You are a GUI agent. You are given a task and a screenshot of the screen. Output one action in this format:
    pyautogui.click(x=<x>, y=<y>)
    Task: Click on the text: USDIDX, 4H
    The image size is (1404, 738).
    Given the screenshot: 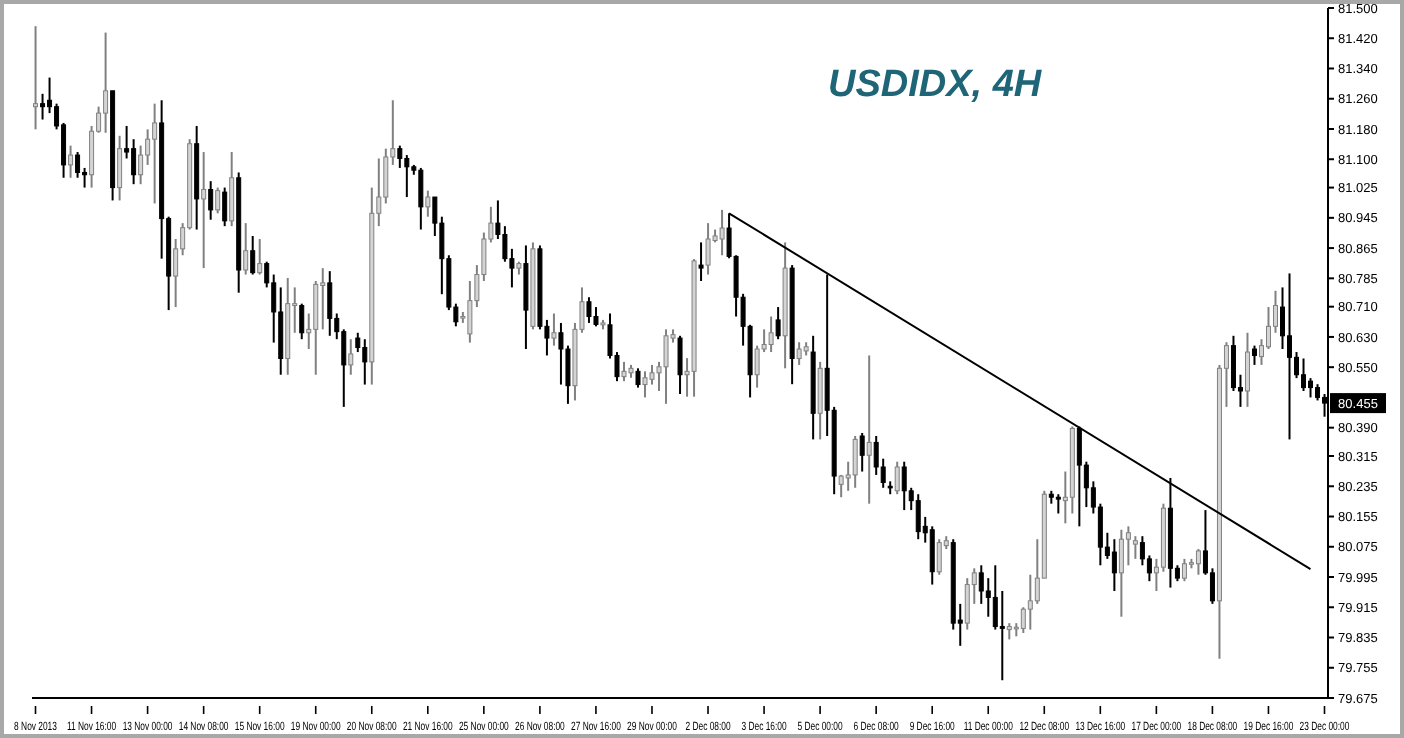 What is the action you would take?
    pyautogui.click(x=935, y=86)
    